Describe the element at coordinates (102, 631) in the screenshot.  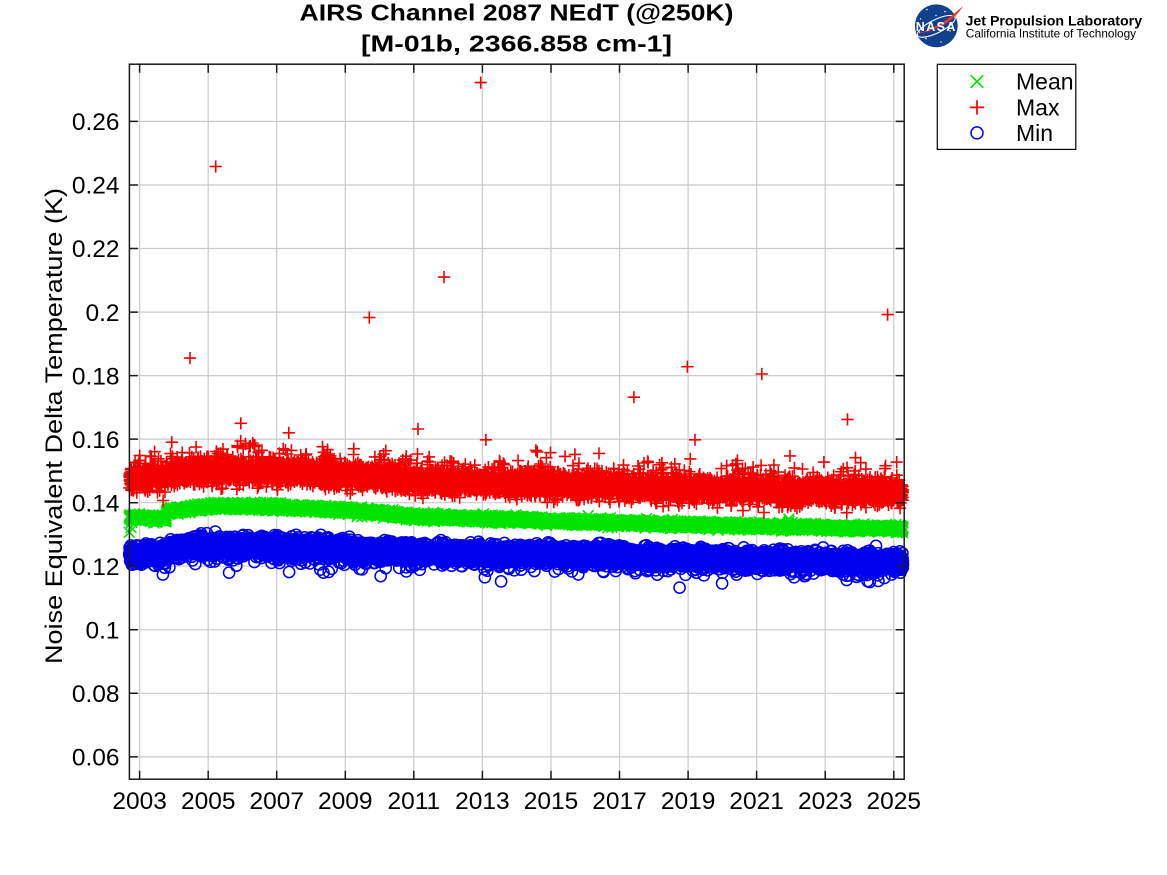
I see `svg-text: 0.1` at that location.